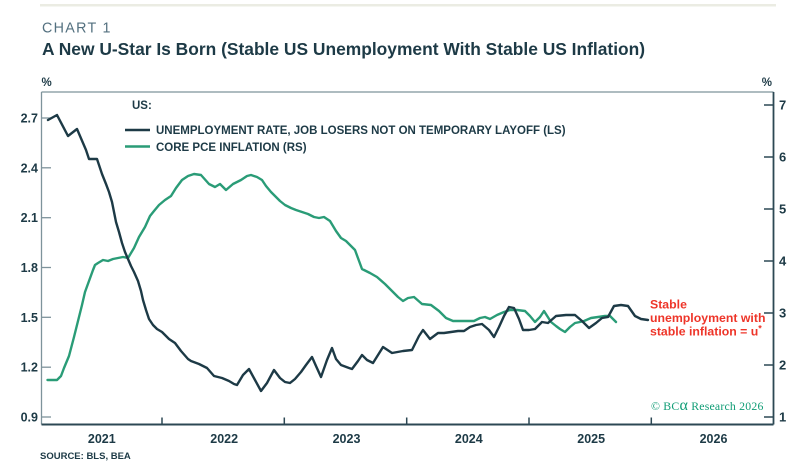 The width and height of the screenshot is (794, 471). Describe the element at coordinates (29, 168) in the screenshot. I see `svg-text: 2.4` at that location.